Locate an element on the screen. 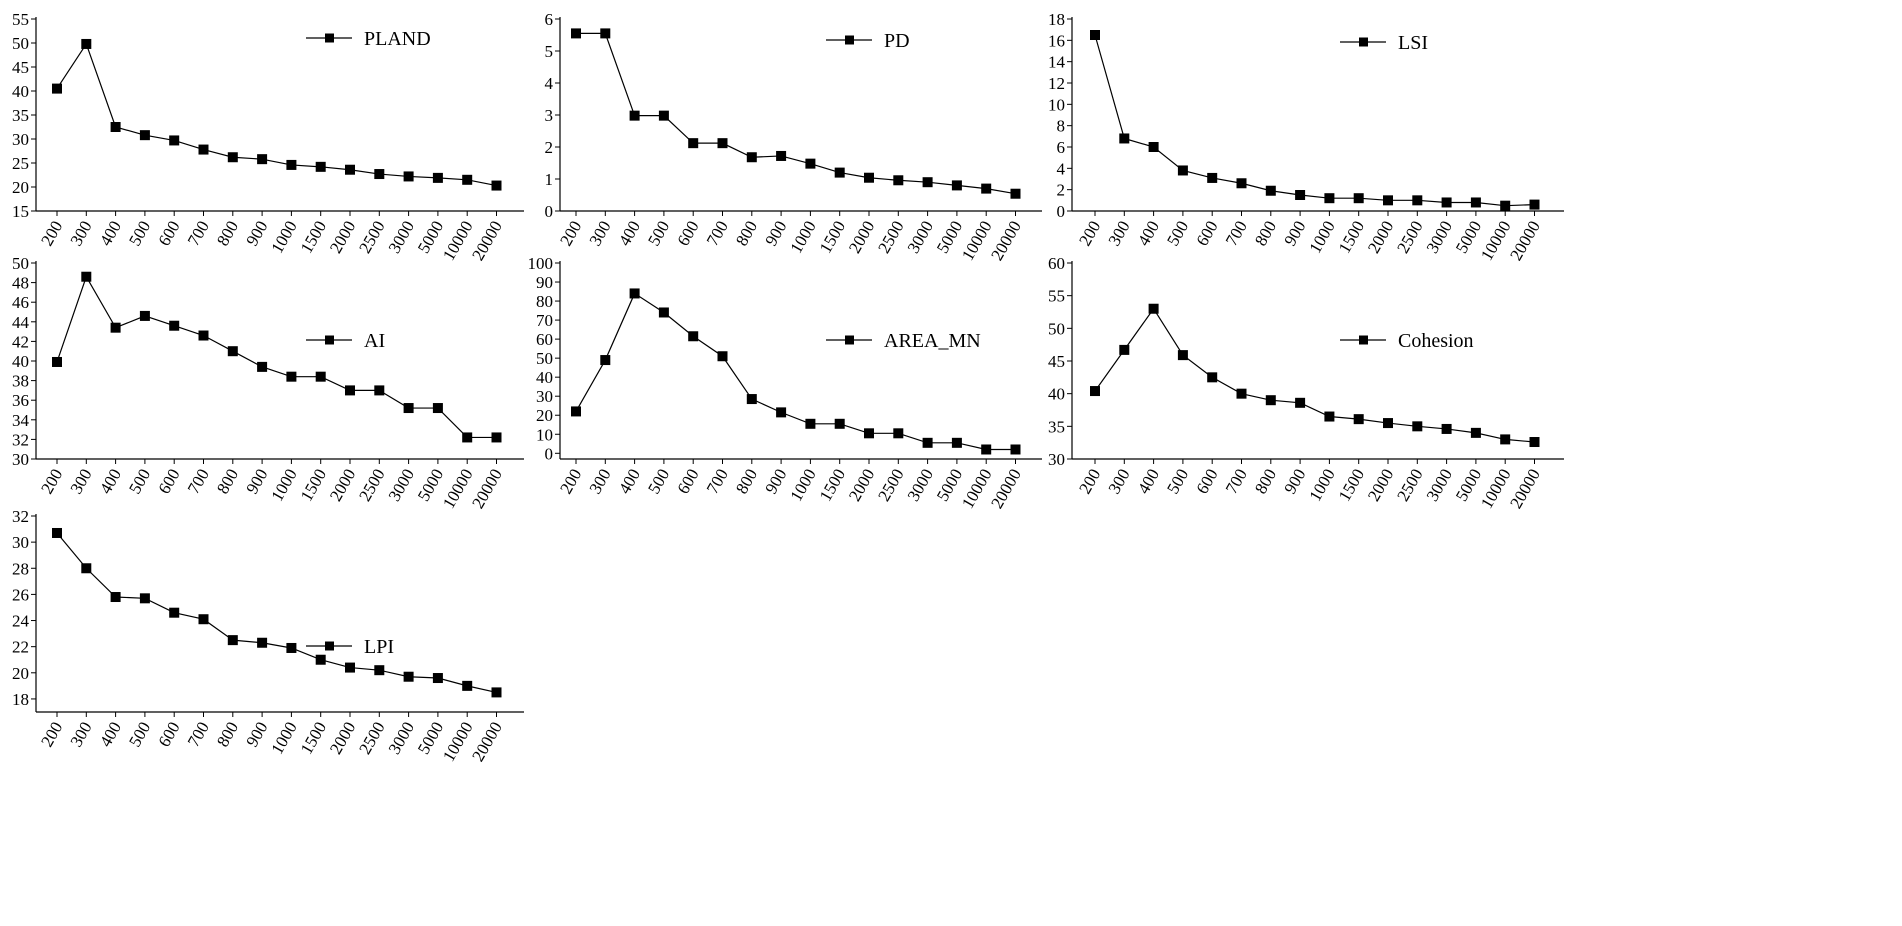 The height and width of the screenshot is (926, 1902). y-tick-label: 40 is located at coordinates (20, 361).